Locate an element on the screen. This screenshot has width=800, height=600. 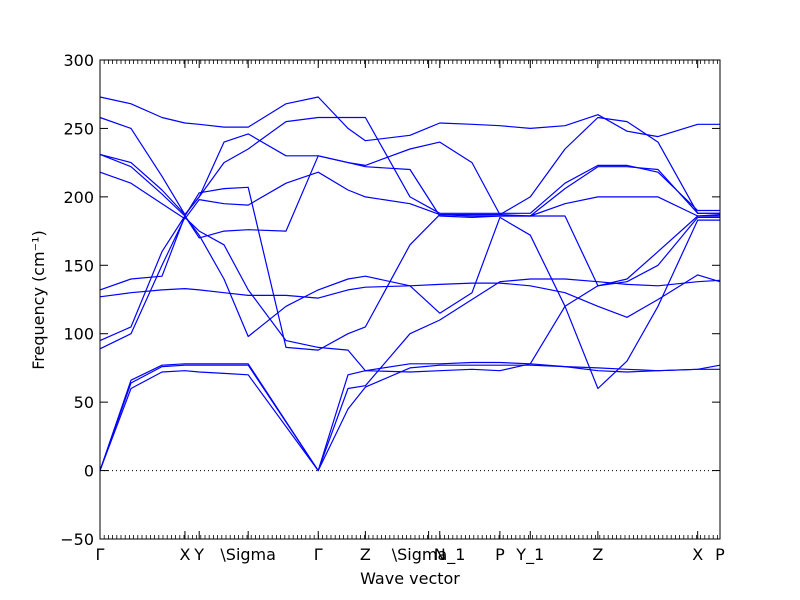
y-tick-label: 50 is located at coordinates (84, 402).